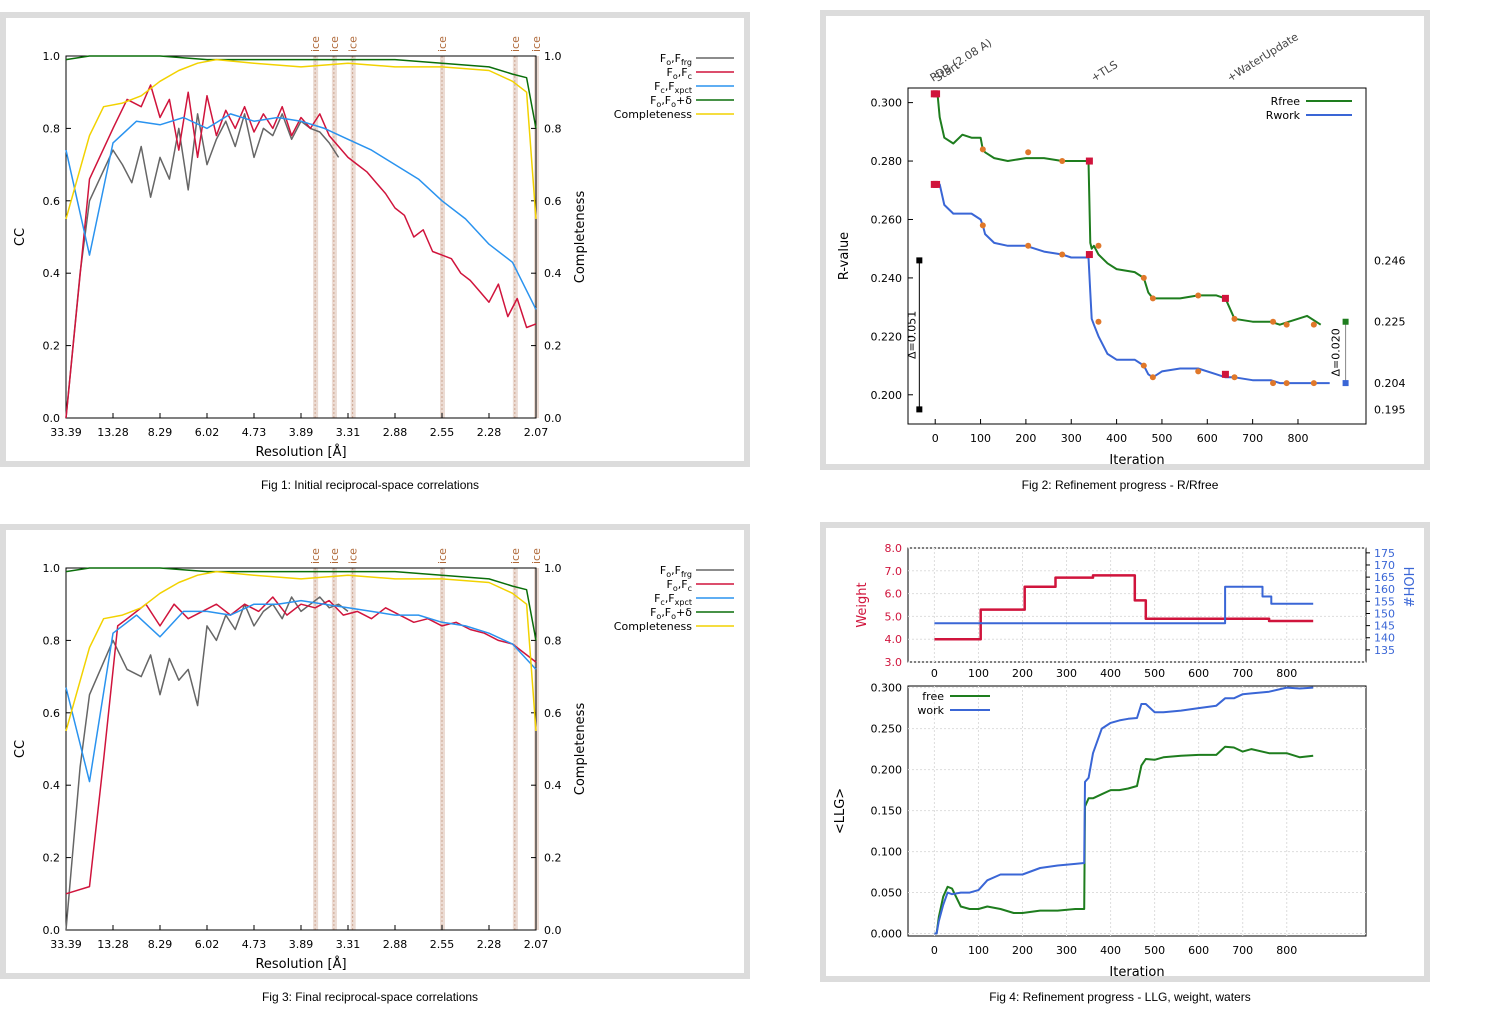 The width and height of the screenshot is (1500, 1024). What do you see at coordinates (1390, 383) in the screenshot?
I see `right-value-label: 0.204` at bounding box center [1390, 383].